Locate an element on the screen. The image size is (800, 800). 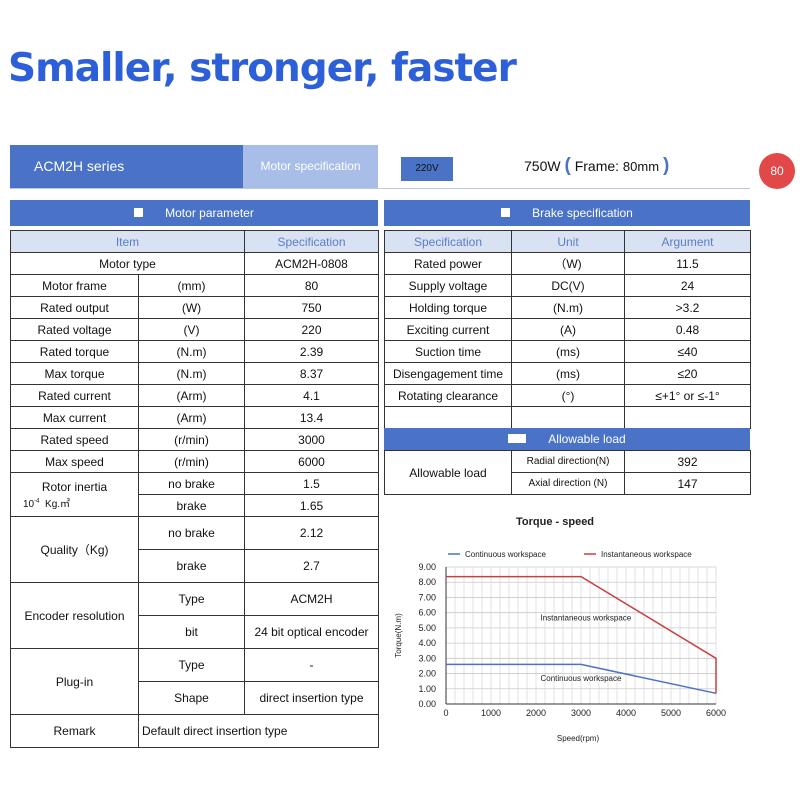
row-value: 1.65 is located at coordinates (311, 505).